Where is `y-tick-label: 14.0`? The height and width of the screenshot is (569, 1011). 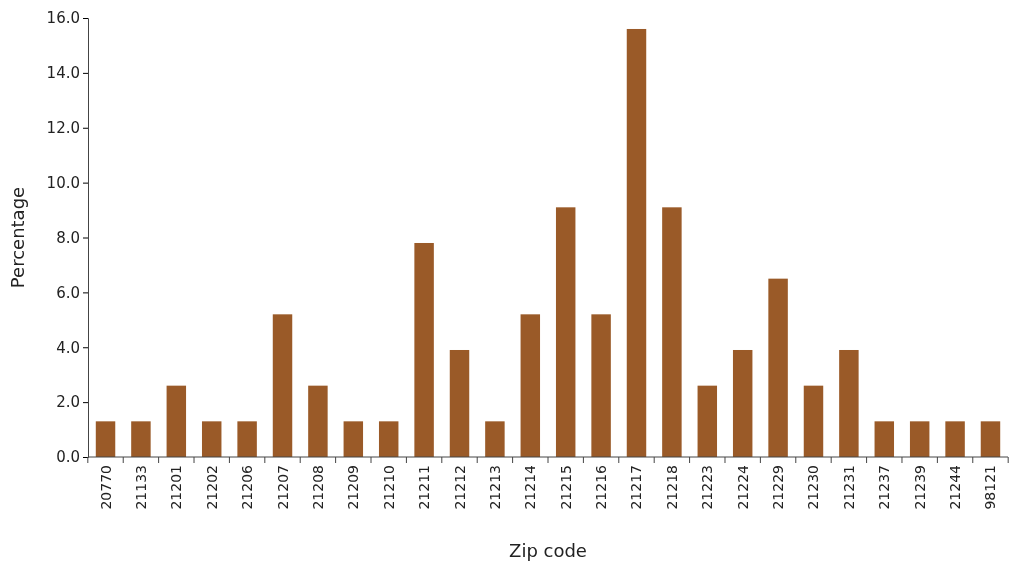 y-tick-label: 14.0 is located at coordinates (63, 73).